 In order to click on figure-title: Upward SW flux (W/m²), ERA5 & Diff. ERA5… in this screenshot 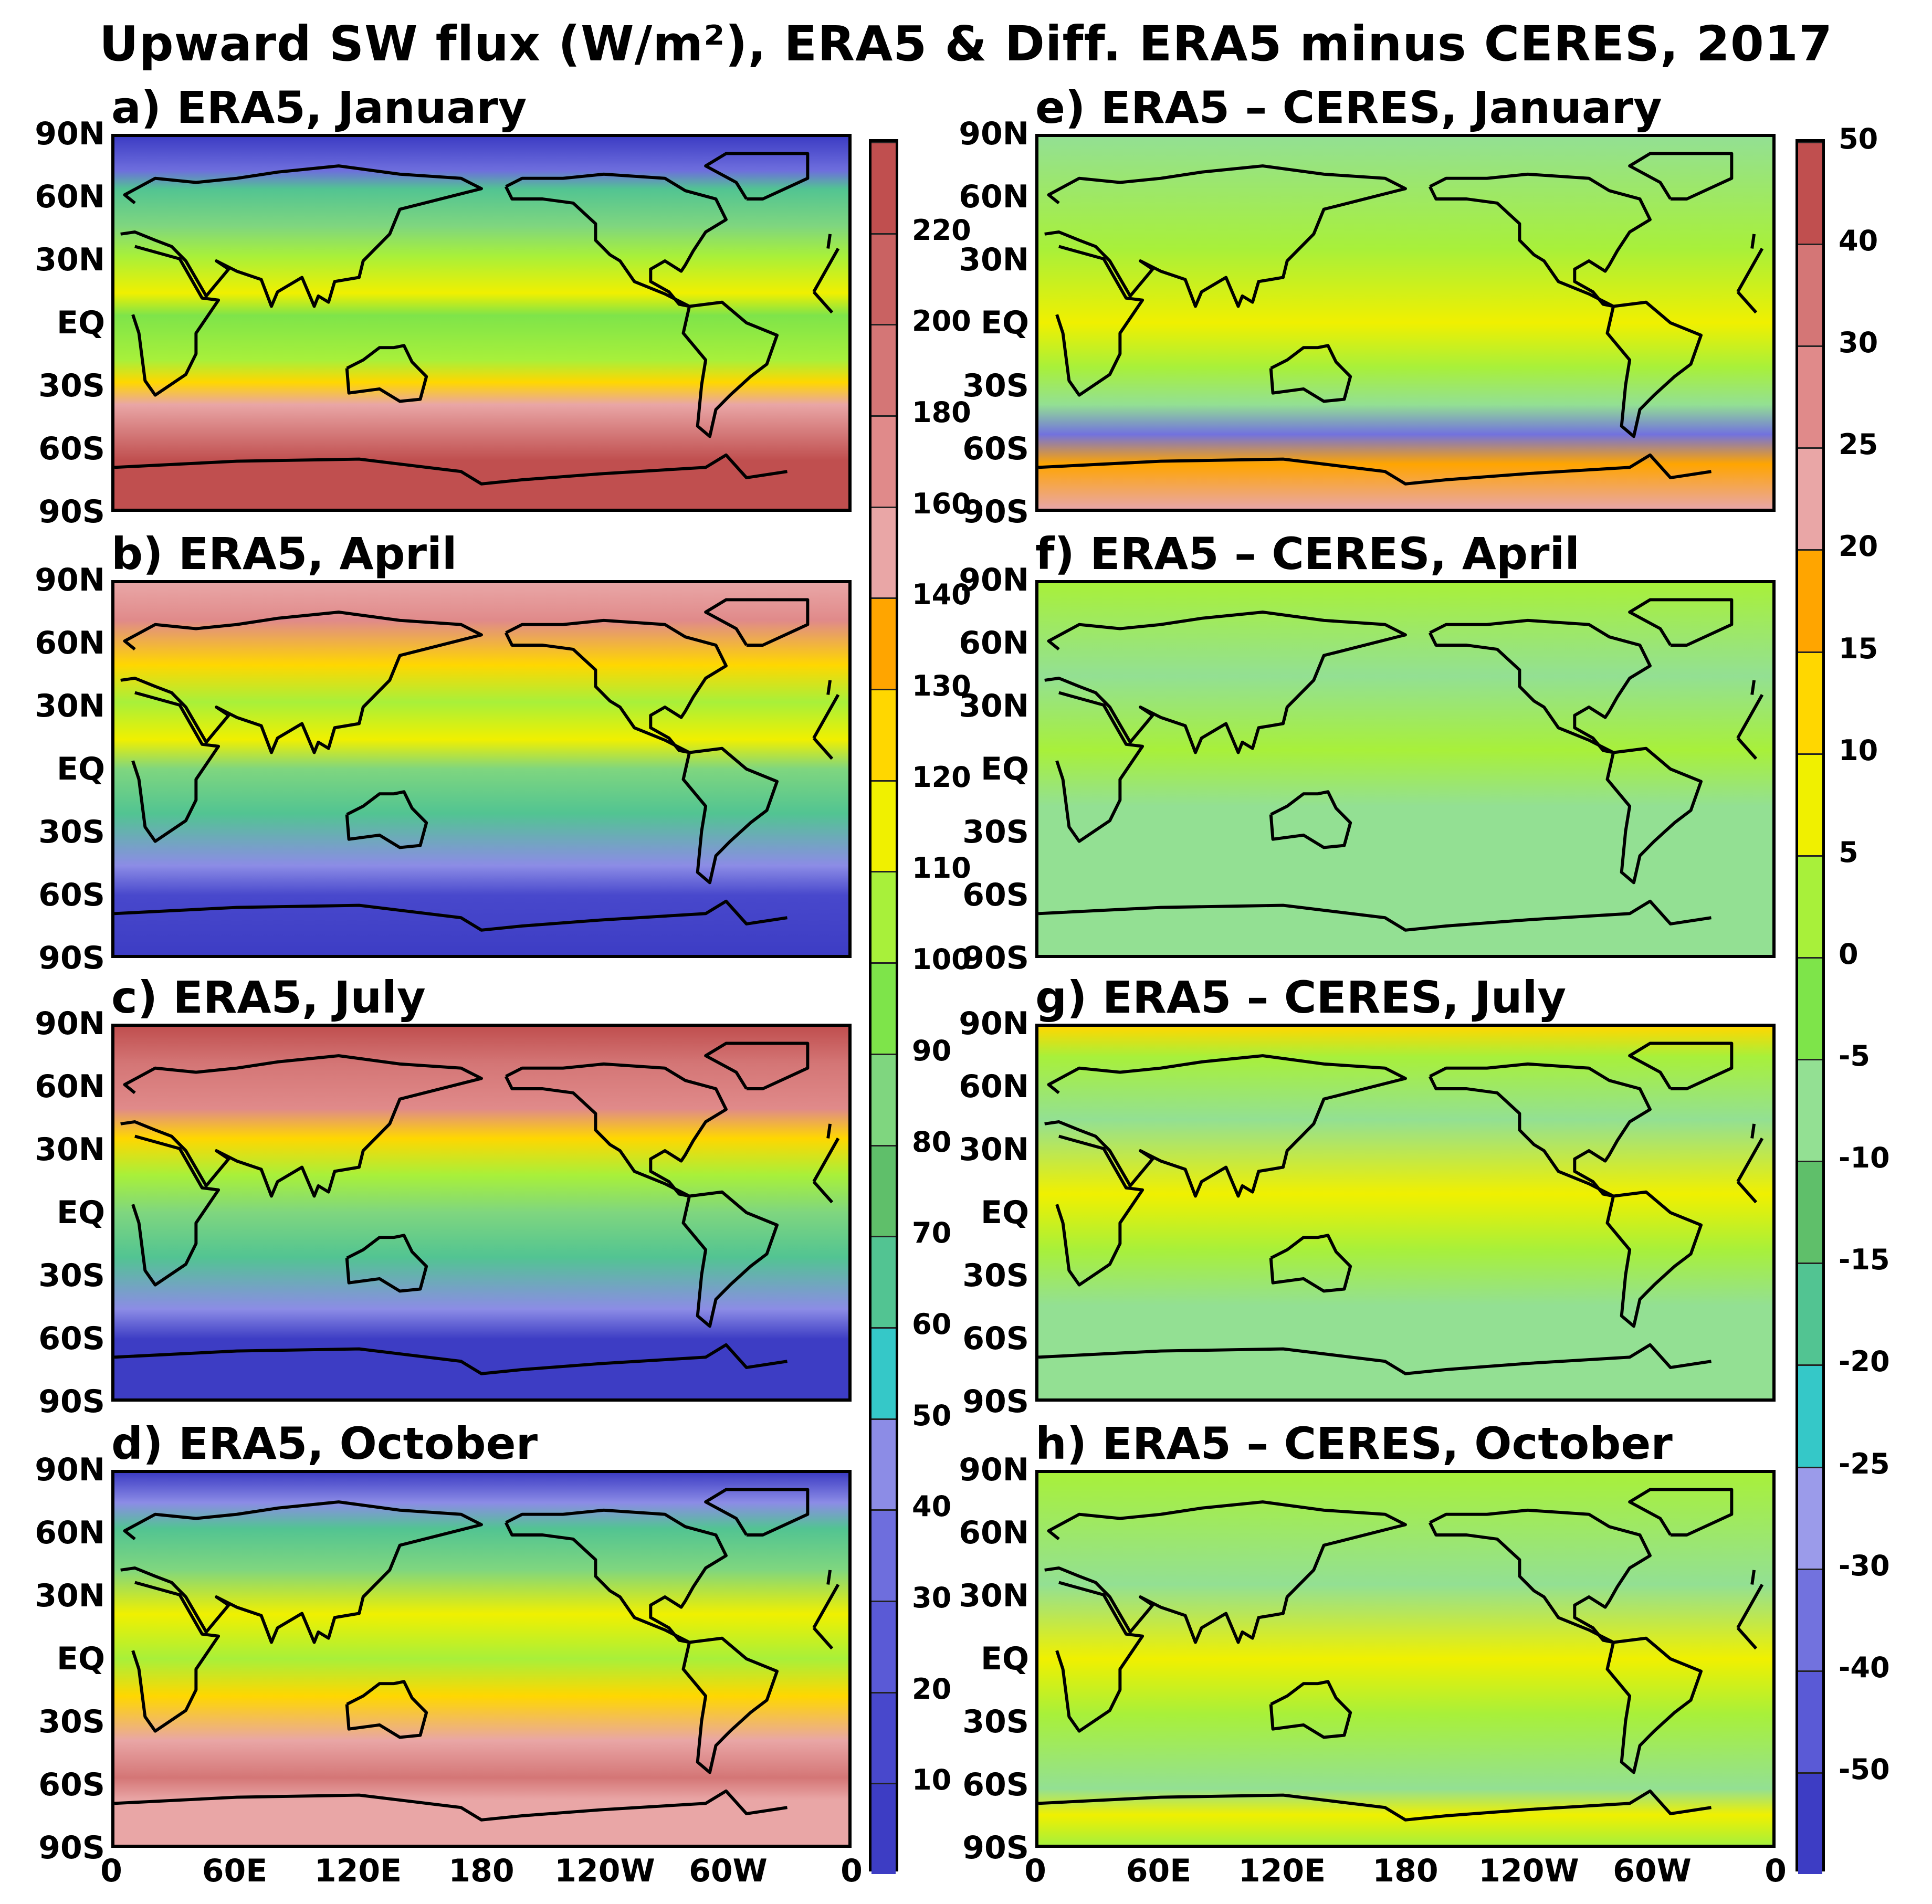, I will do `click(966, 44)`.